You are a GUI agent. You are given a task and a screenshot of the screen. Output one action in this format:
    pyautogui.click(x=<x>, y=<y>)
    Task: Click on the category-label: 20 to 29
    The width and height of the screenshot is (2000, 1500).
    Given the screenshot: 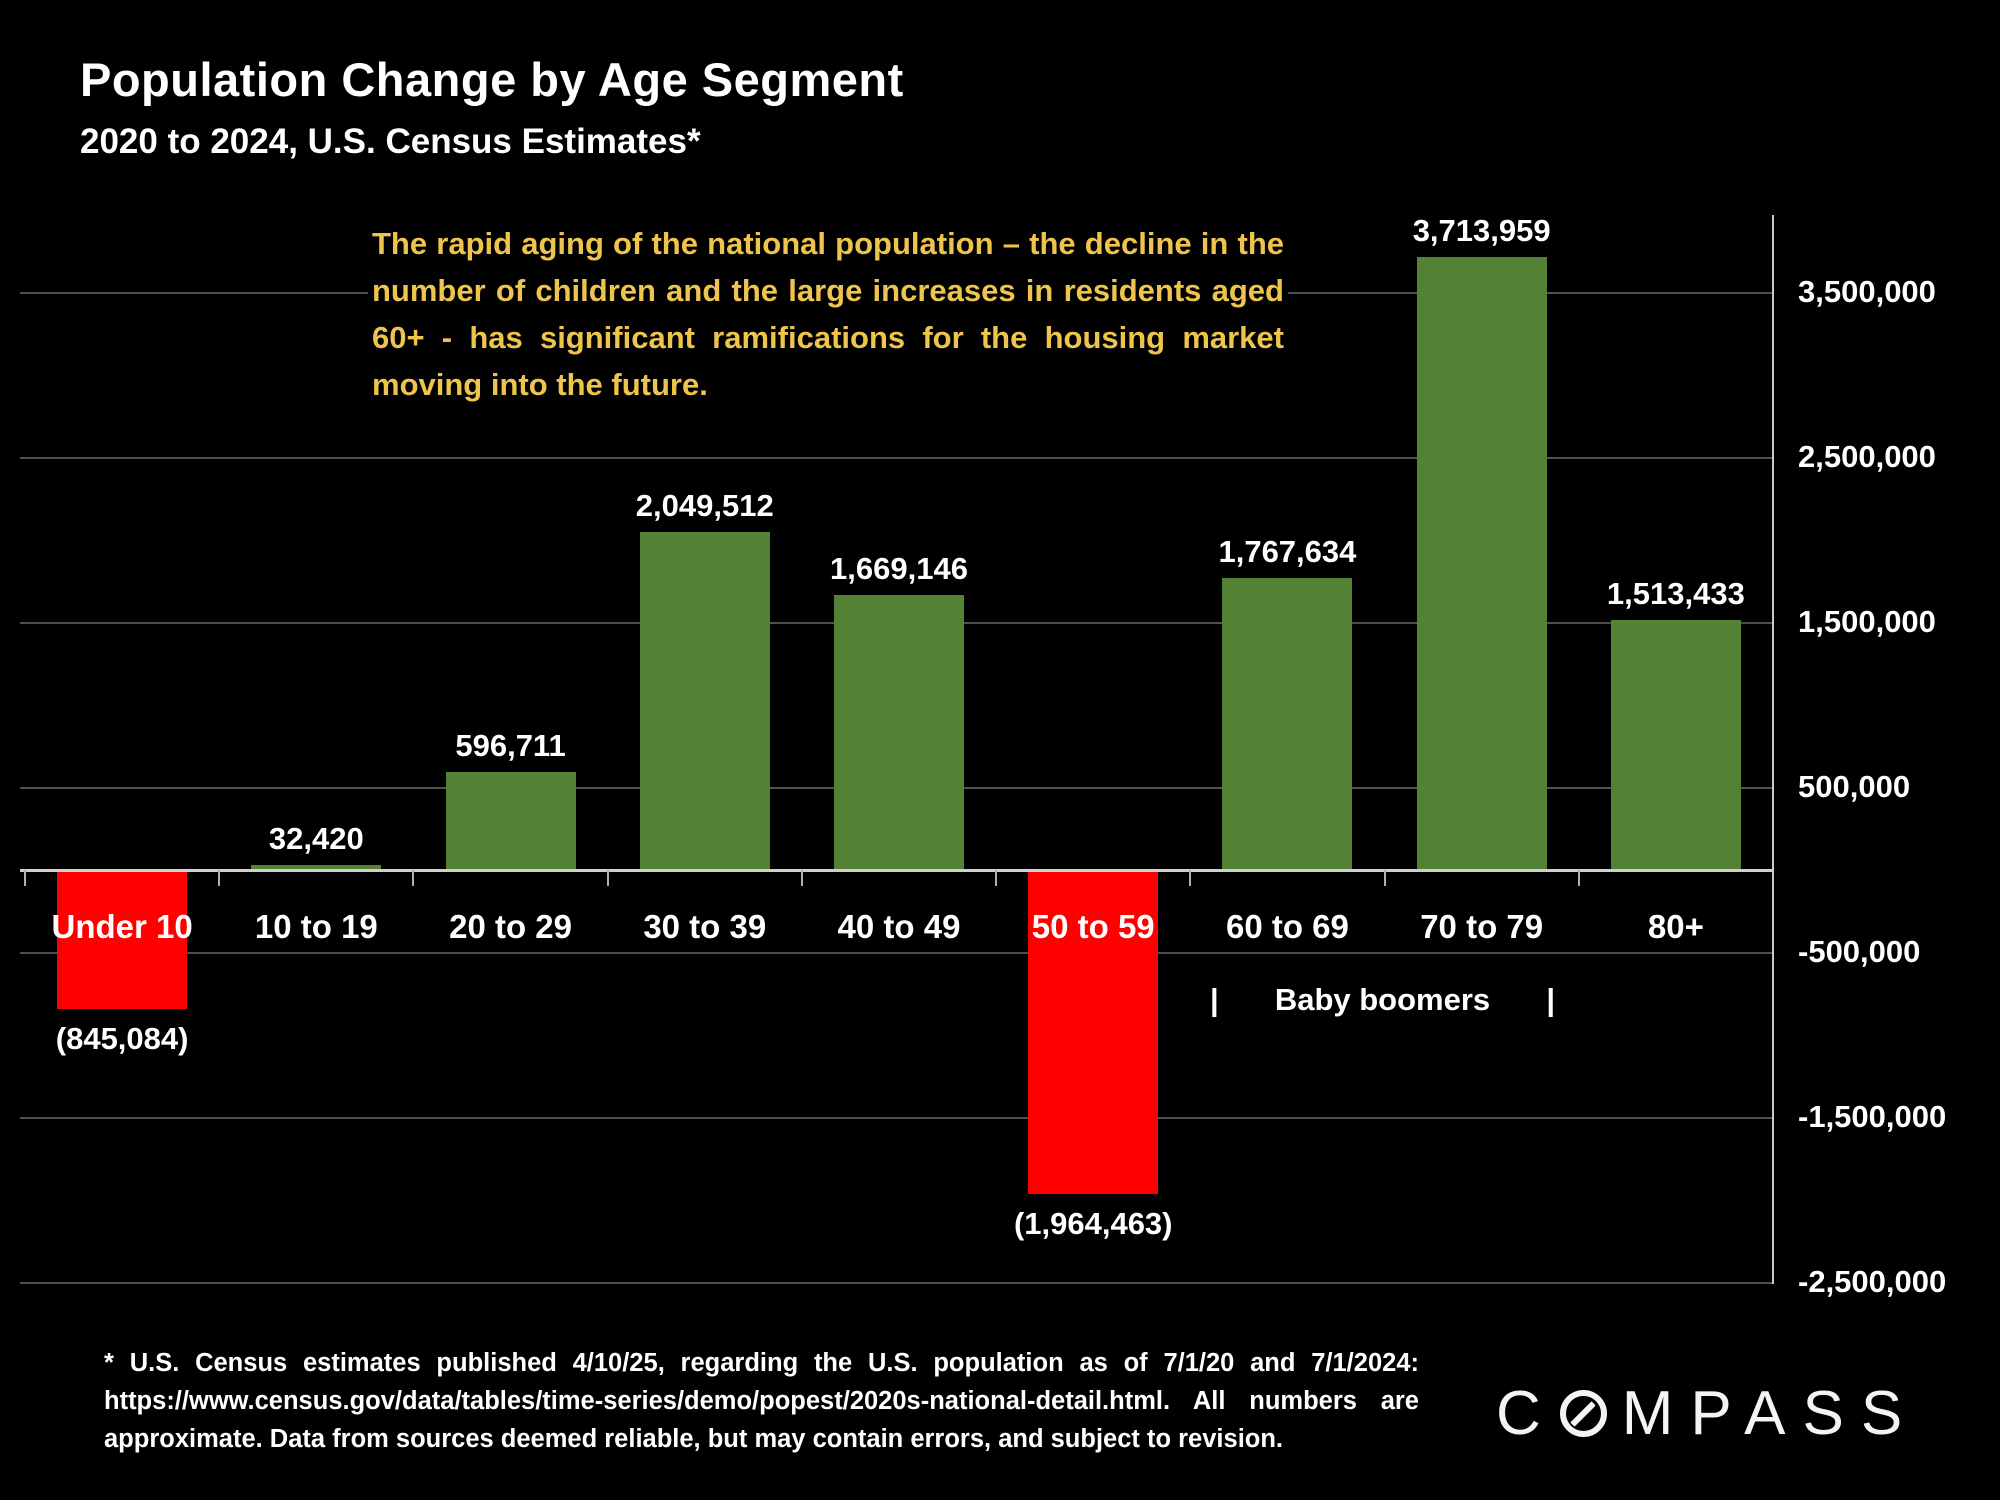 What is the action you would take?
    pyautogui.click(x=510, y=926)
    